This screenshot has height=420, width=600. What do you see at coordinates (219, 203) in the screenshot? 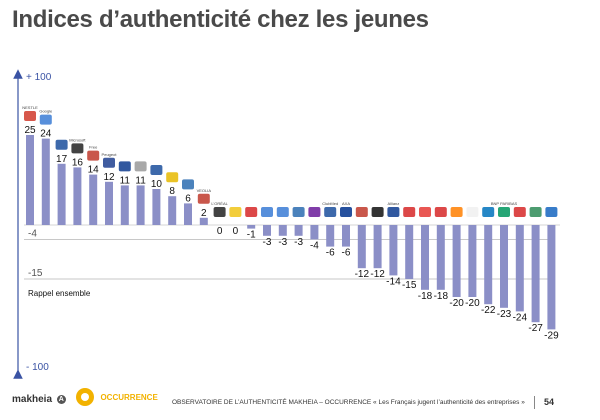
I see `brand-logo-text-12: L'ORÉAL` at bounding box center [219, 203].